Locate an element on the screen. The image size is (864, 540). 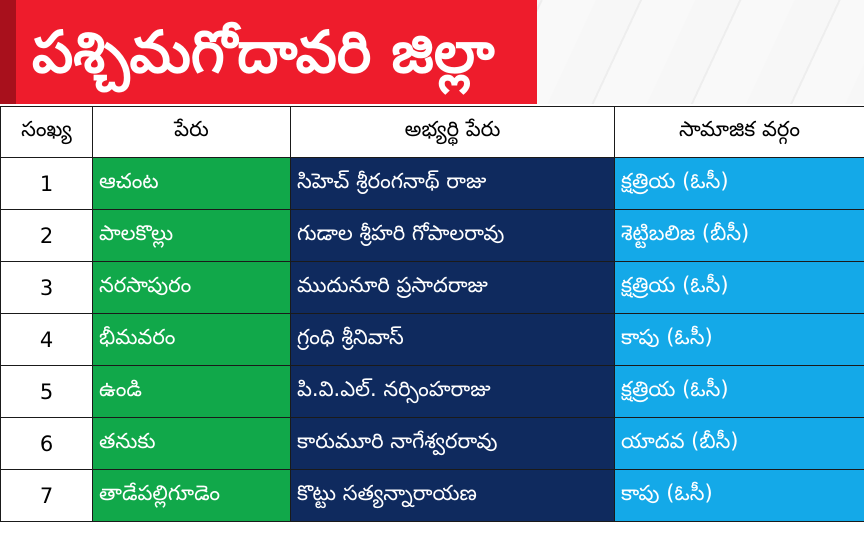
header-constituency: పేరు is located at coordinates (191, 132).